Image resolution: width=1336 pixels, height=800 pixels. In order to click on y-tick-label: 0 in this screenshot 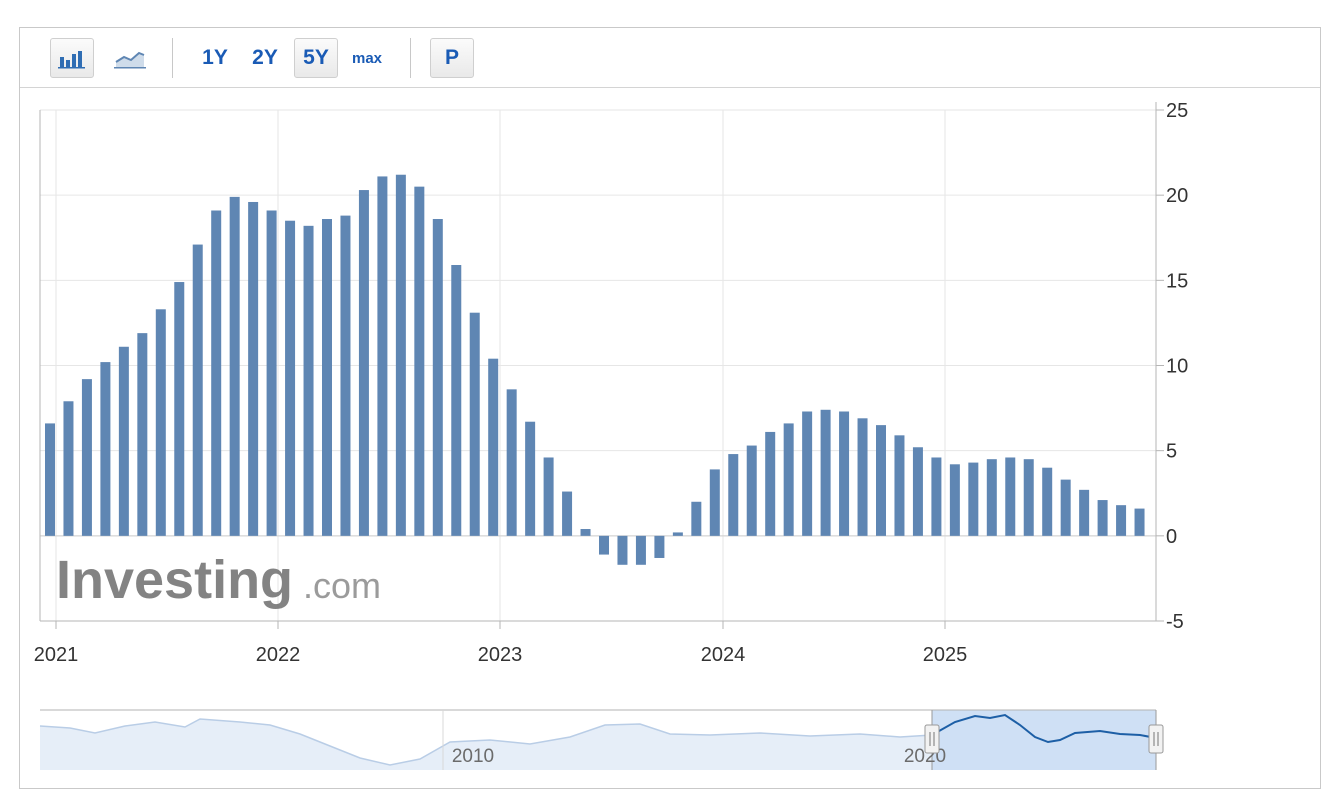, I will do `click(1171, 537)`.